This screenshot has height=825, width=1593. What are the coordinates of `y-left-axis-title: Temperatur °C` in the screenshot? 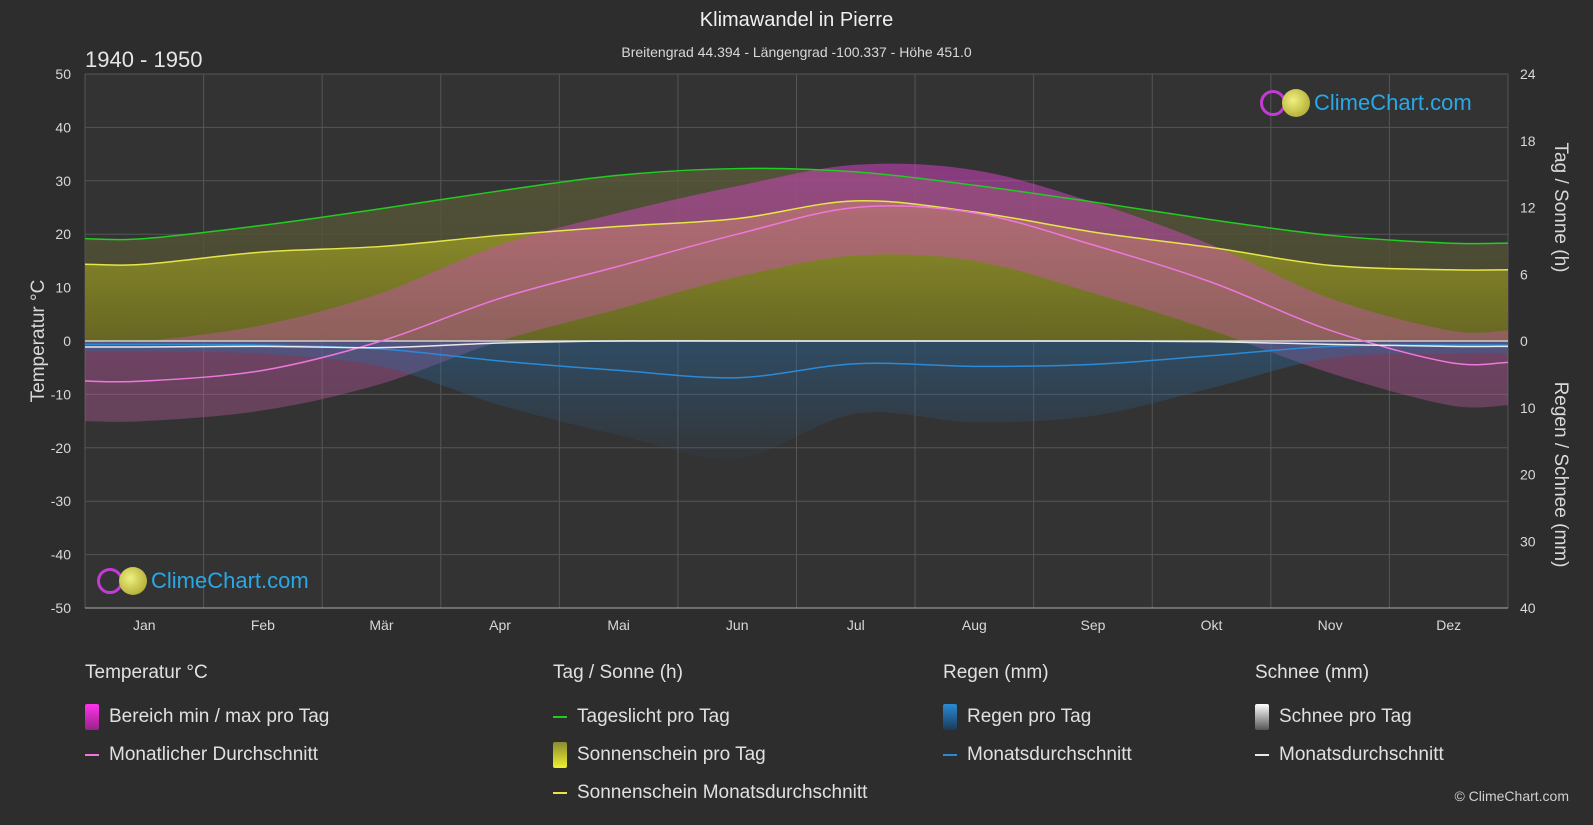 It's located at (38, 341).